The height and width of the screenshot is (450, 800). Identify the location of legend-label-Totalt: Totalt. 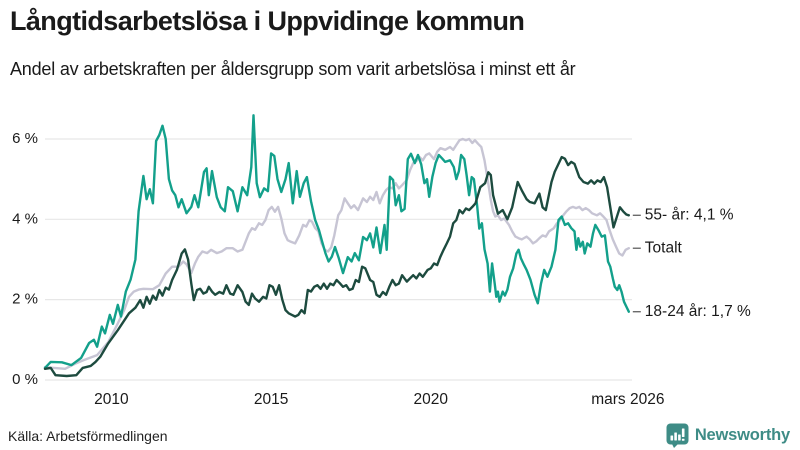
(664, 247).